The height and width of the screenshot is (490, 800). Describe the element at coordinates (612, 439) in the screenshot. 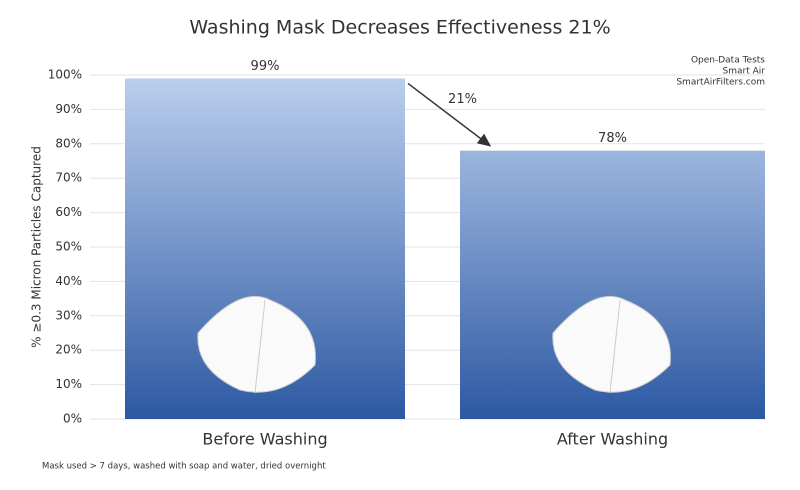

I see `x-tick-label: After Washing` at that location.